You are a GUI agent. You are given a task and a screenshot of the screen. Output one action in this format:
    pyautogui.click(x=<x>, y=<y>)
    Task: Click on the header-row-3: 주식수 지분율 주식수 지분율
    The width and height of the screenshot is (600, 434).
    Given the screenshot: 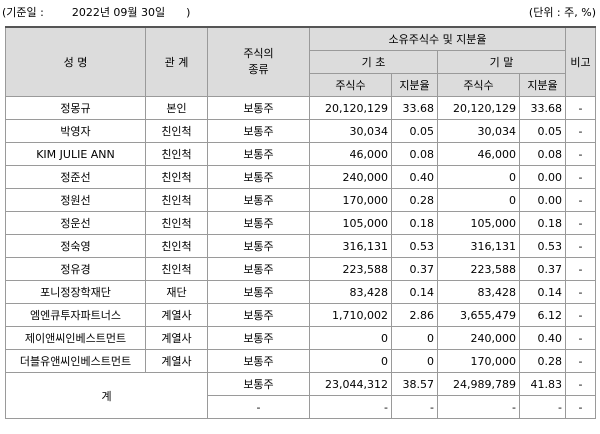 What is the action you would take?
    pyautogui.click(x=301, y=85)
    